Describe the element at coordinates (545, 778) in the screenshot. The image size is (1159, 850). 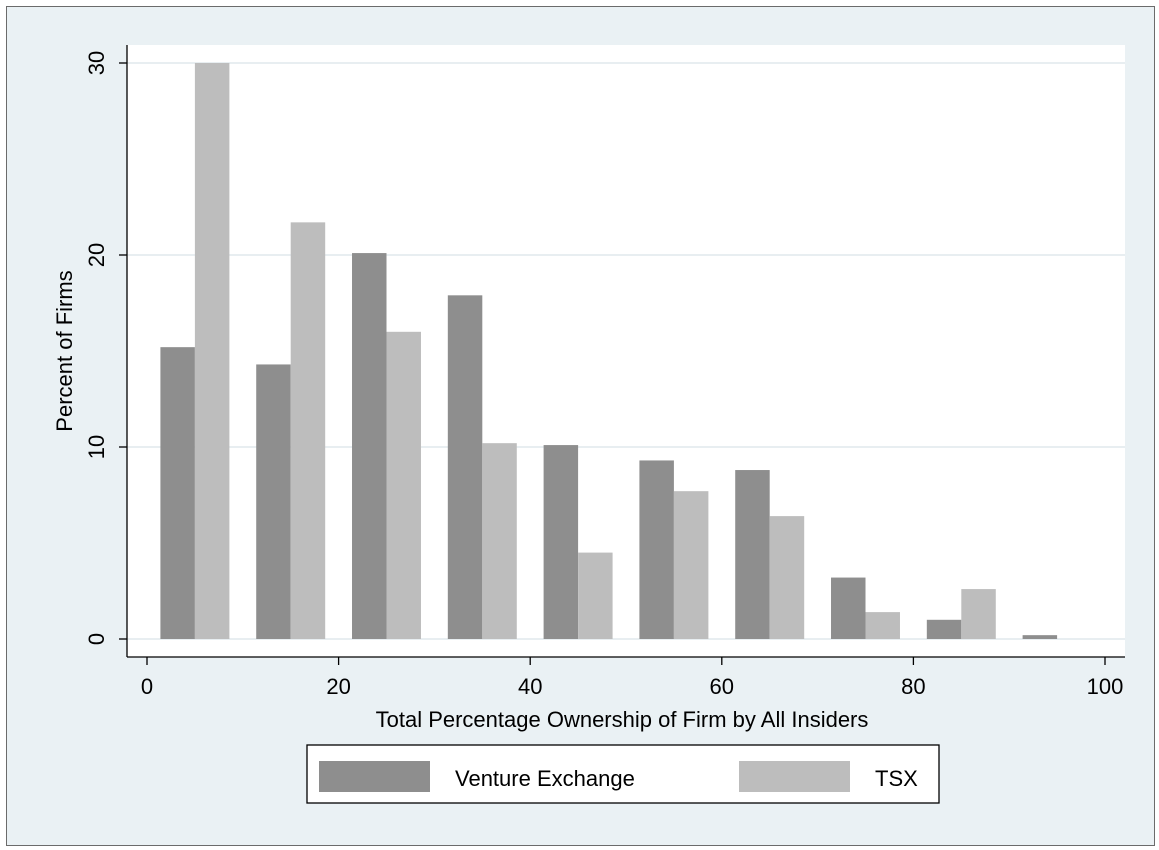
I see `legend-label-venture-exchange: Venture Exchange` at that location.